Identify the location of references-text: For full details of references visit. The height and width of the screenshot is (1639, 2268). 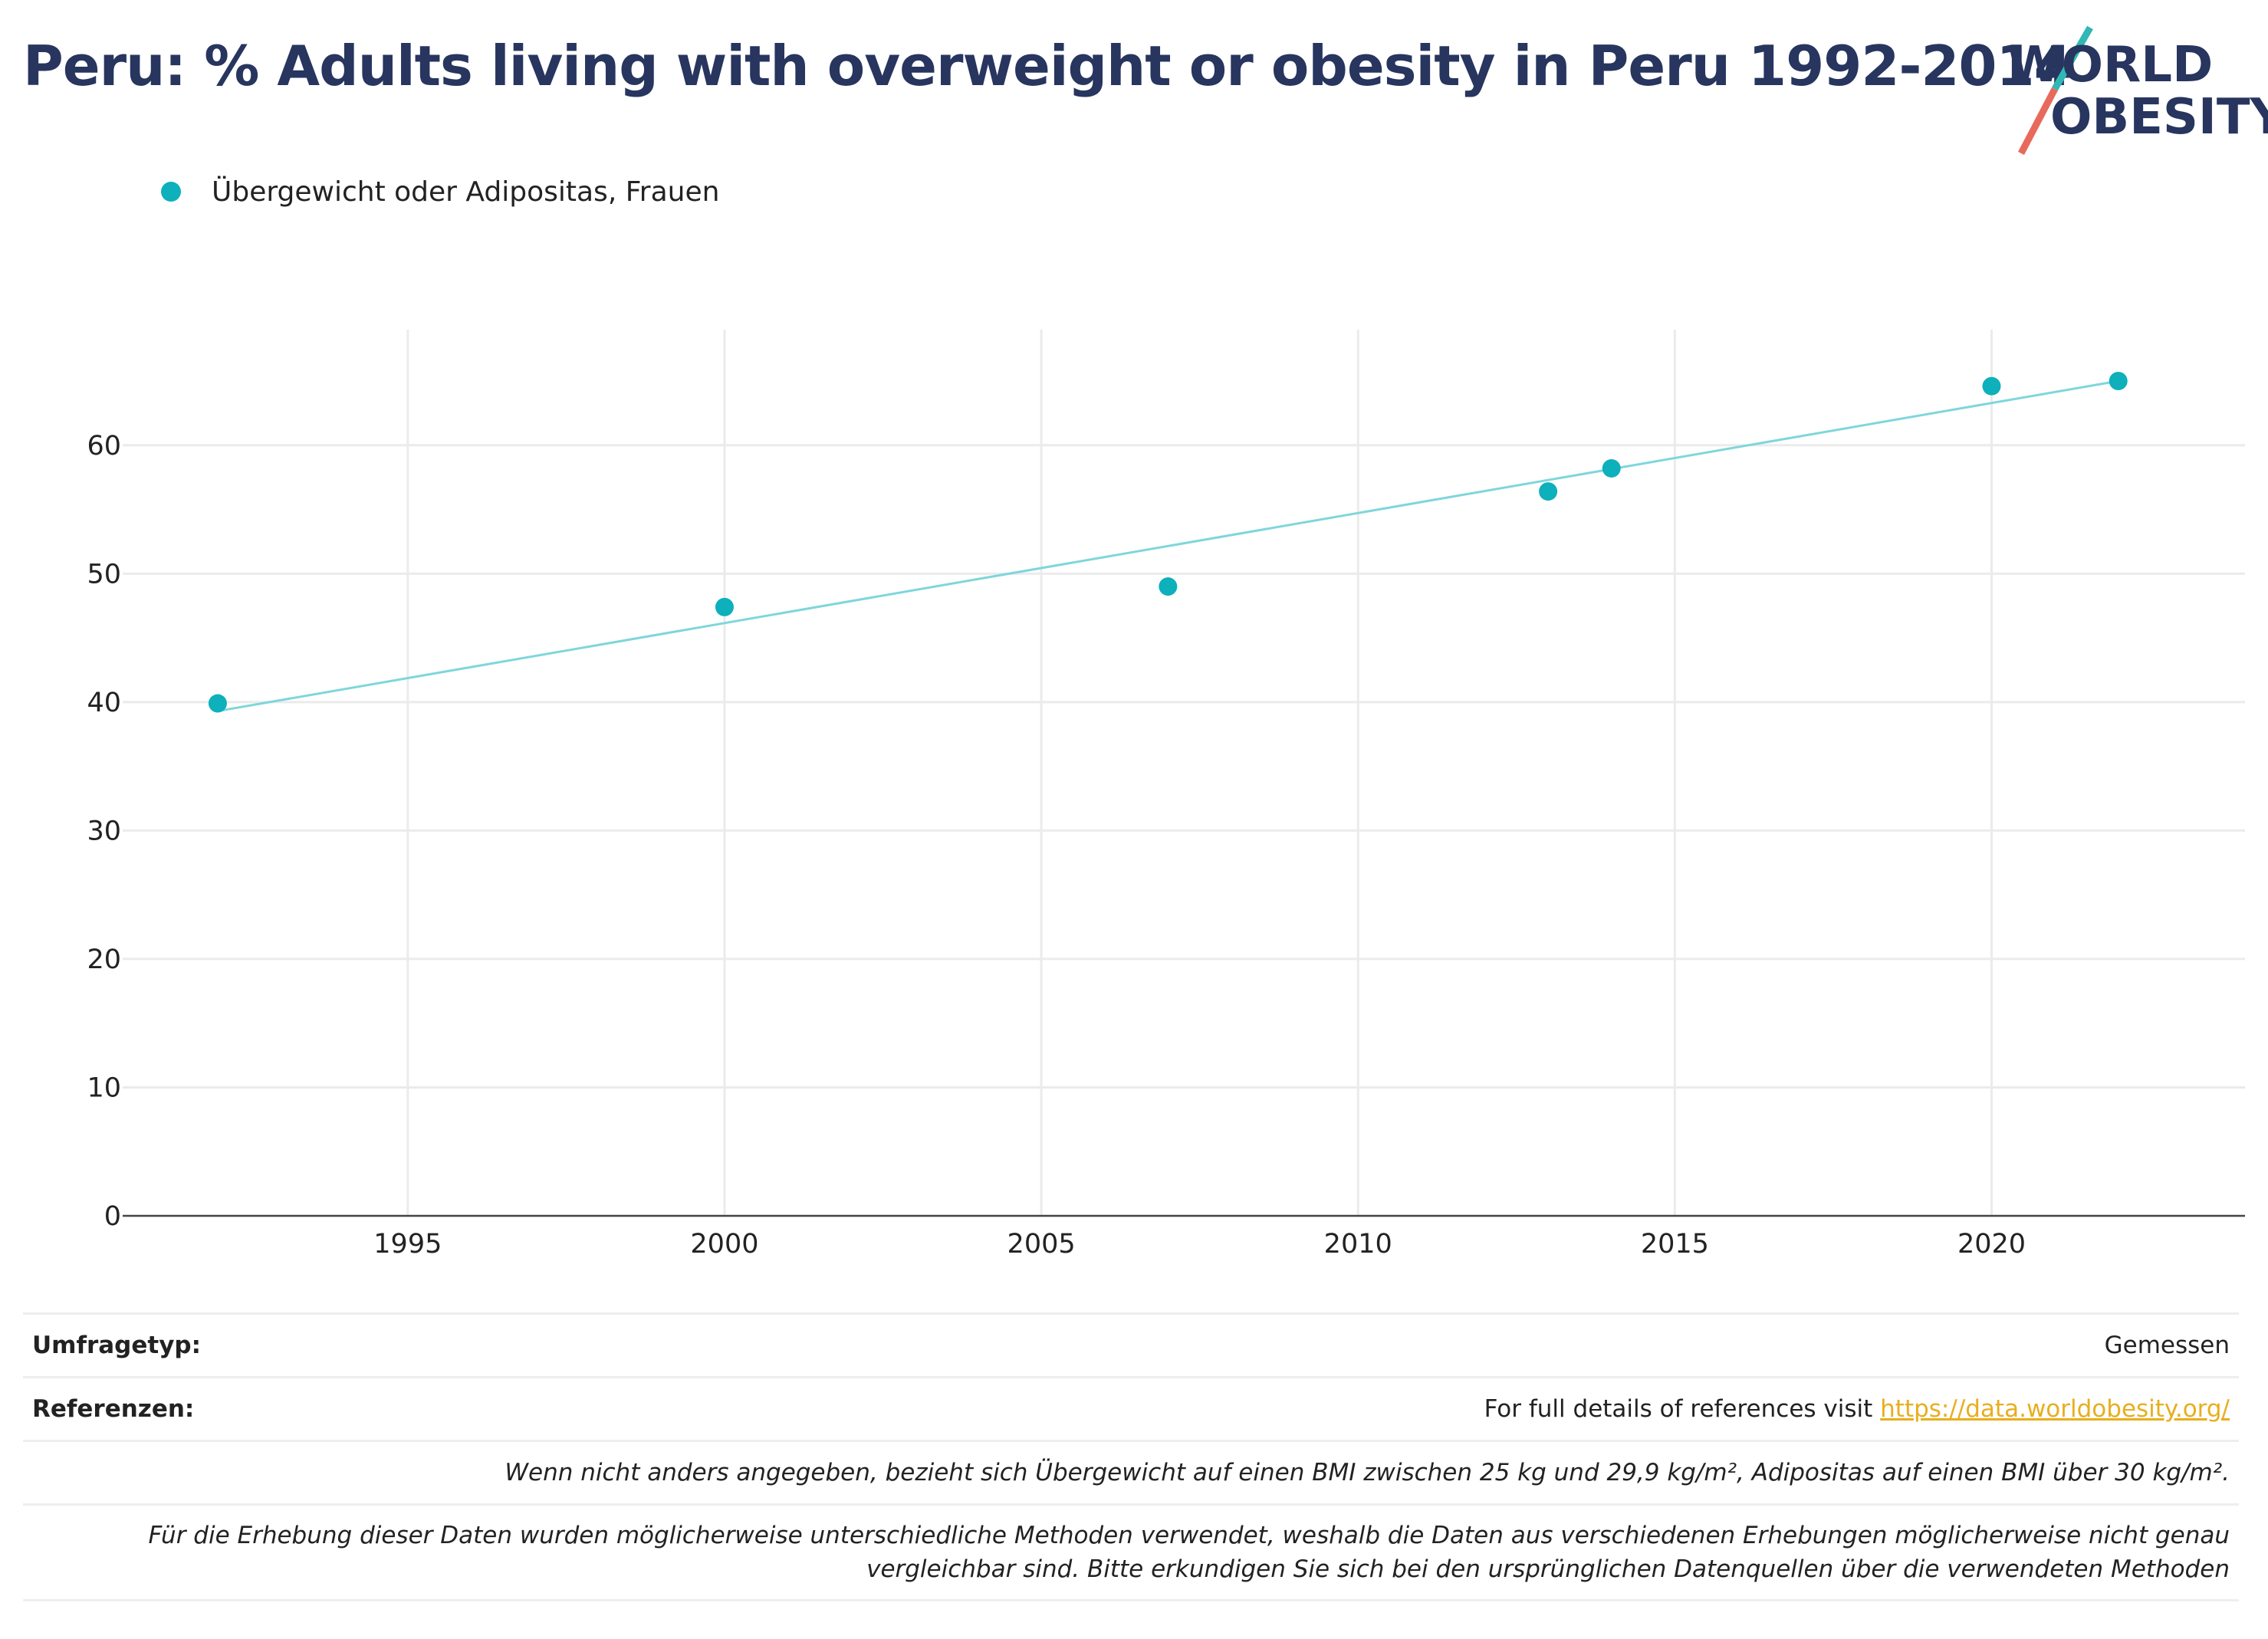
(1682, 1409).